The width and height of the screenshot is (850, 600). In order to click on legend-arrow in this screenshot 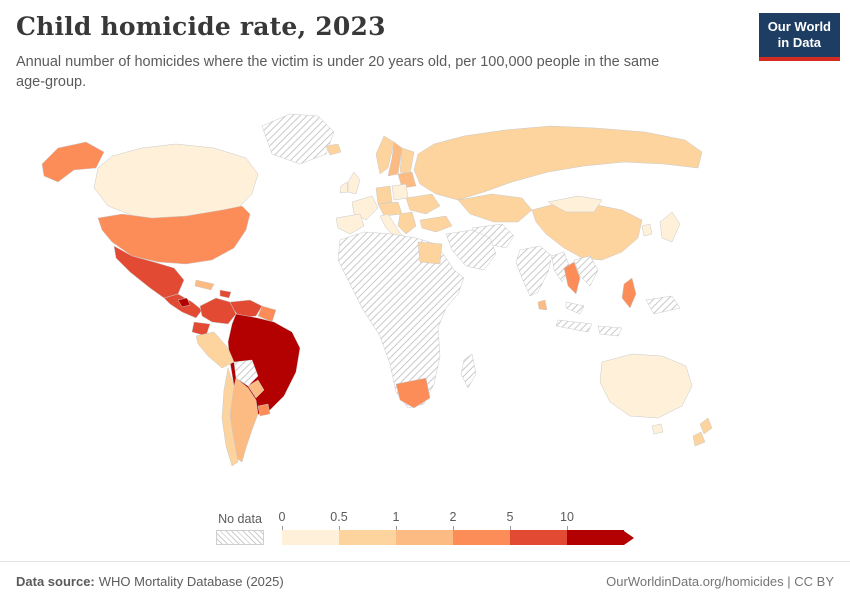, I will do `click(629, 537)`.